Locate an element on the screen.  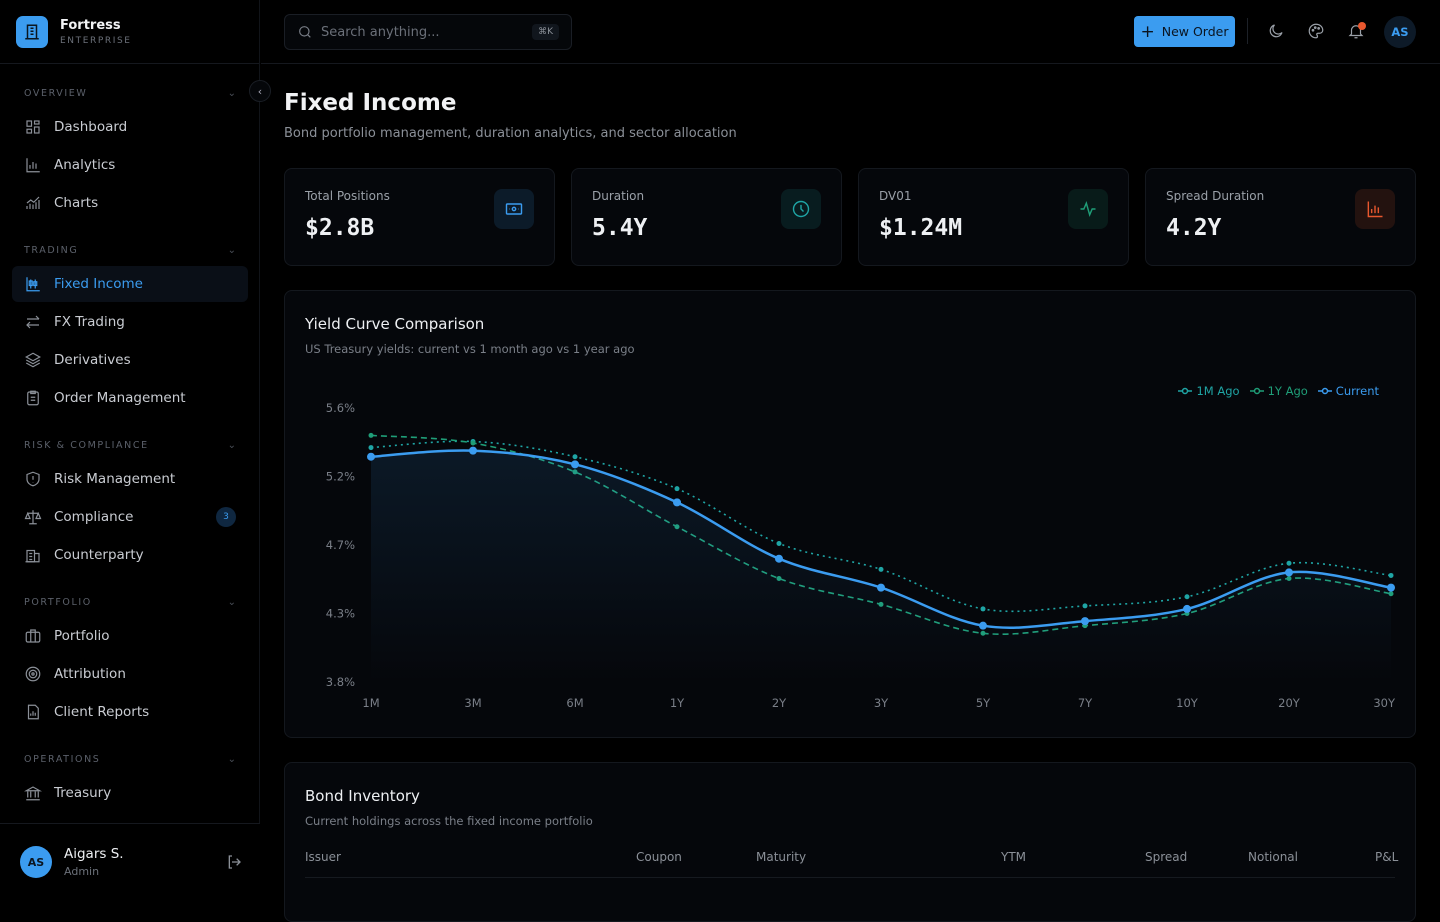
column-header: YTM is located at coordinates (1014, 857).